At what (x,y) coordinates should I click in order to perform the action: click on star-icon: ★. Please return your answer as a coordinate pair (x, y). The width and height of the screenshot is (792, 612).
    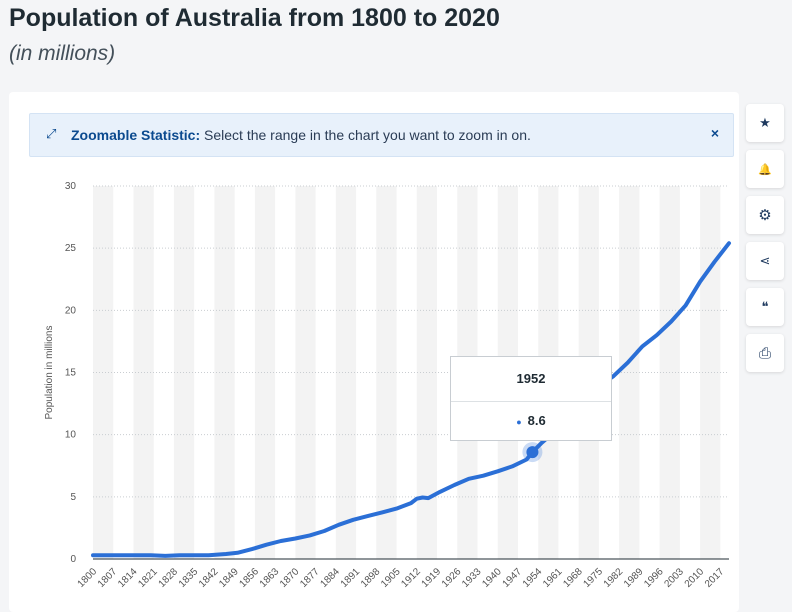
    Looking at the image, I should click on (765, 122).